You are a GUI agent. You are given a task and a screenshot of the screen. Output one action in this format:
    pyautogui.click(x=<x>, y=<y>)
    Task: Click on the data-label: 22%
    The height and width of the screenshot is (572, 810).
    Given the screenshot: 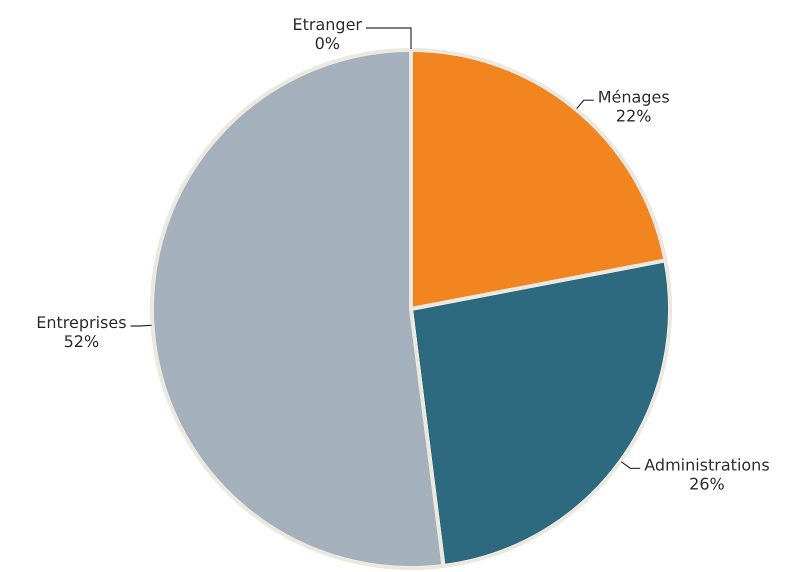 What is the action you would take?
    pyautogui.click(x=634, y=116)
    